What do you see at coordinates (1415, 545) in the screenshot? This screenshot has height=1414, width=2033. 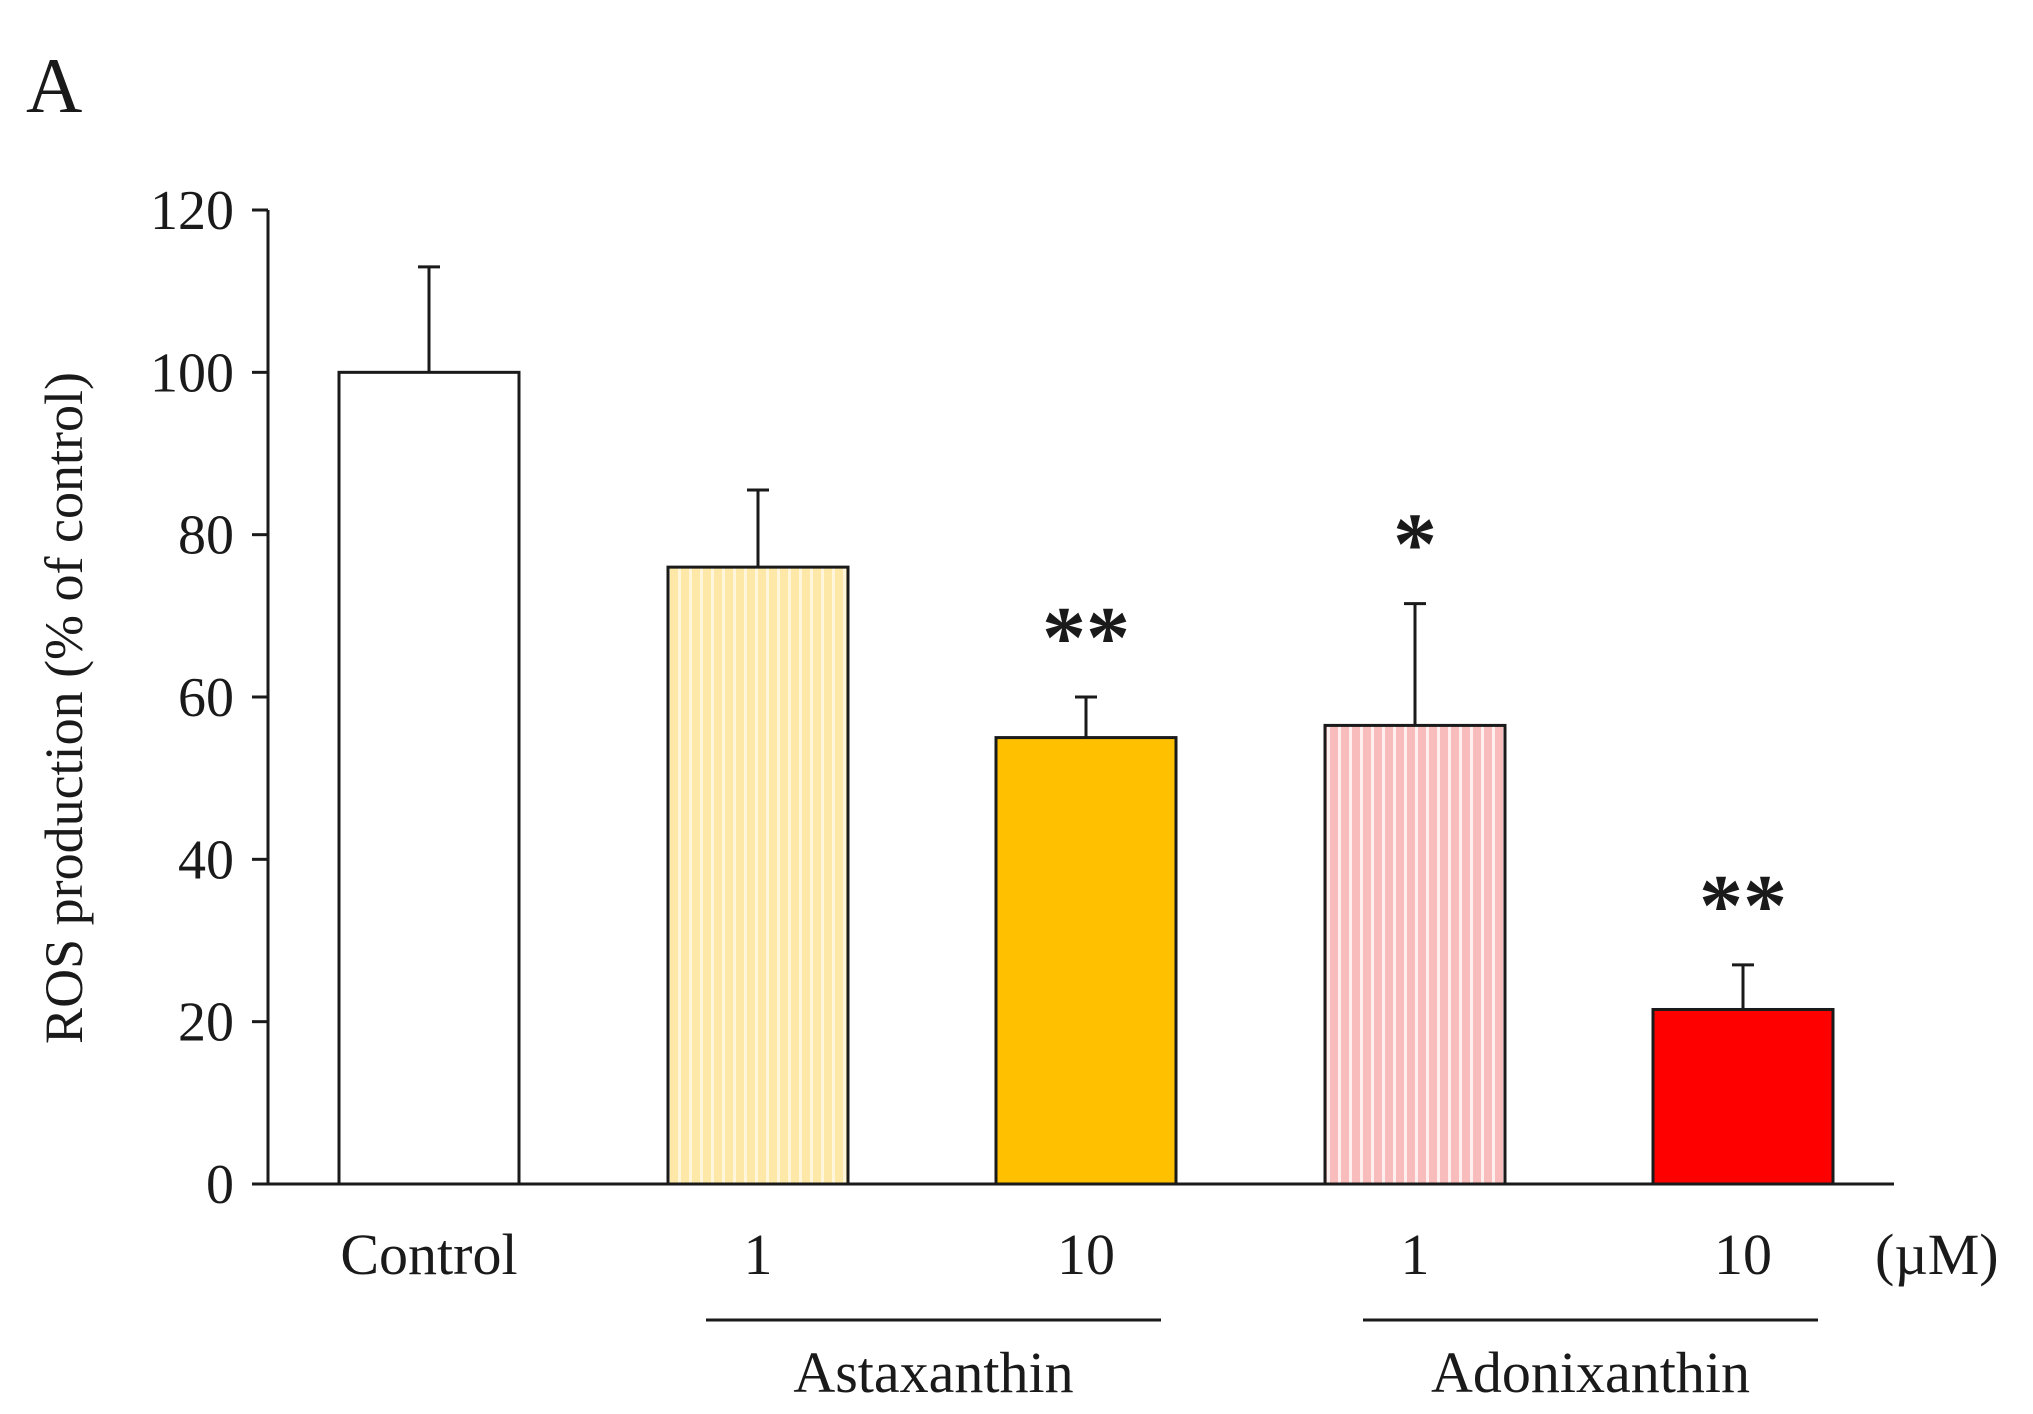 I see `significance-mark-3: *` at bounding box center [1415, 545].